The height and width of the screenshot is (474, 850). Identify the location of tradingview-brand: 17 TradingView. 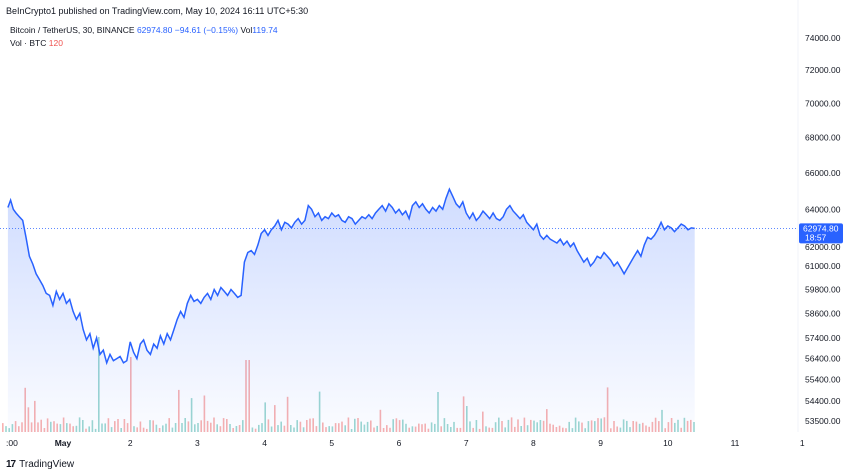
(40, 464).